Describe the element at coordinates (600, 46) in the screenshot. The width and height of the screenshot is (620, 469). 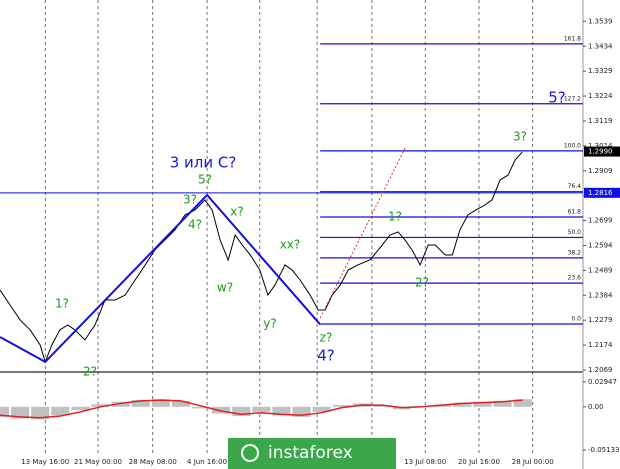
I see `y-tick-label: 1.3434` at that location.